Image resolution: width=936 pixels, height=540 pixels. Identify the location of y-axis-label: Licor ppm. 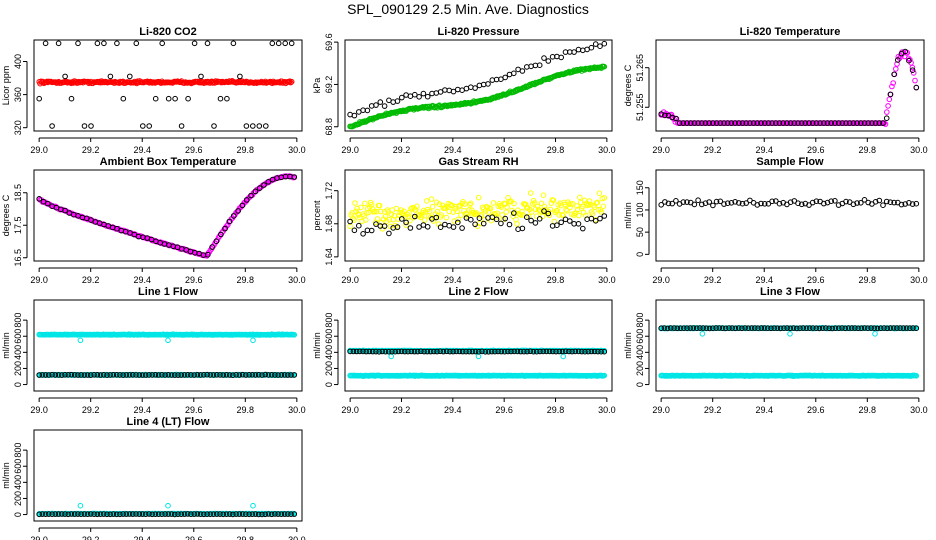
(6, 86).